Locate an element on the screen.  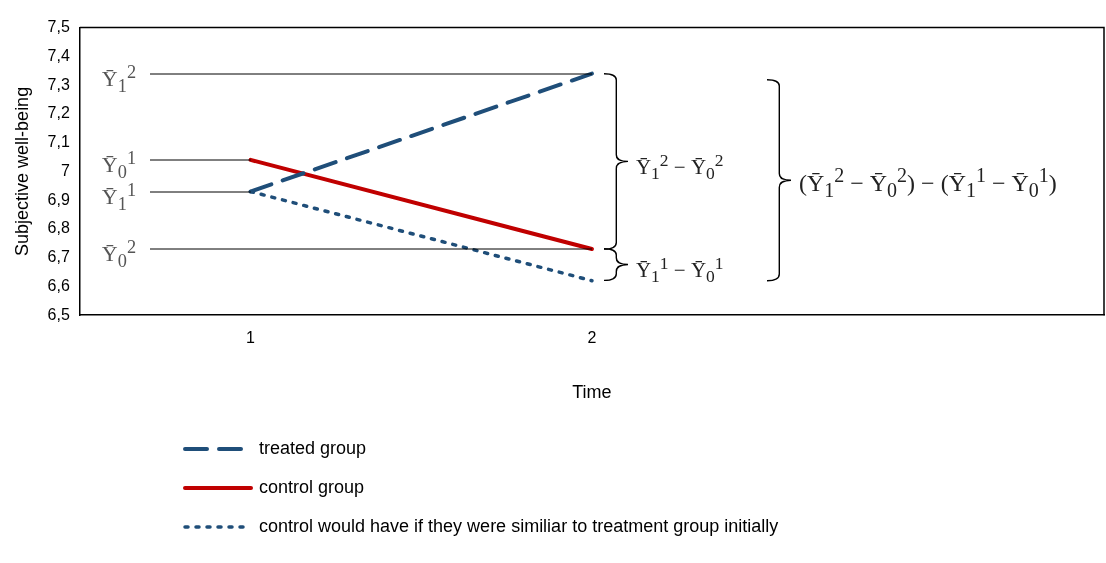
legend-label: treated group is located at coordinates (313, 448).